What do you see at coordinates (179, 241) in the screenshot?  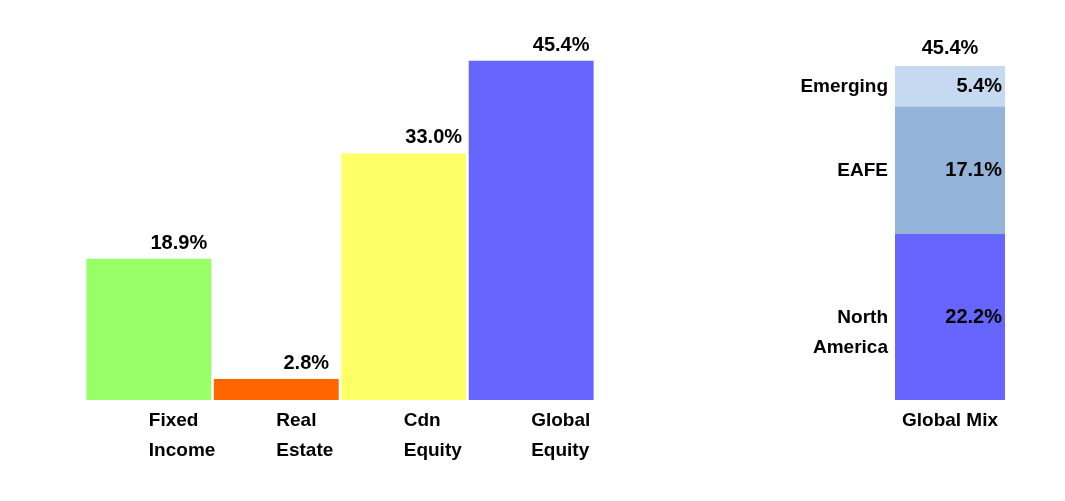 I see `data-label: 18.9%` at bounding box center [179, 241].